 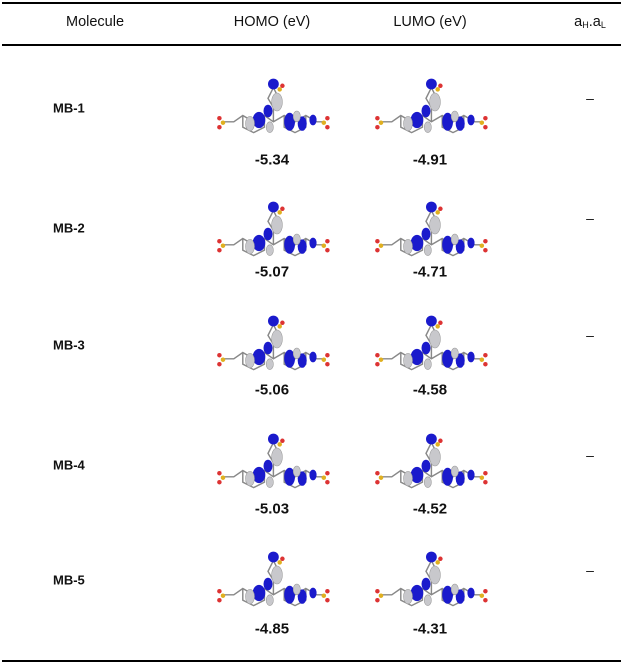 I want to click on homo-value: -5.03, so click(x=272, y=509).